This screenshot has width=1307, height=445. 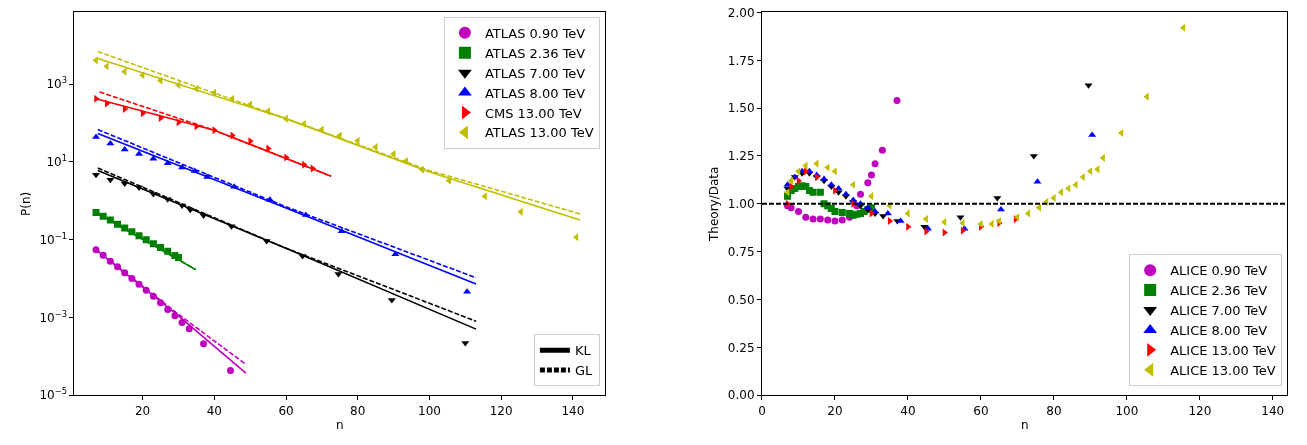 I want to click on y-tick-label: 10$^{3}$, so click(x=57, y=83).